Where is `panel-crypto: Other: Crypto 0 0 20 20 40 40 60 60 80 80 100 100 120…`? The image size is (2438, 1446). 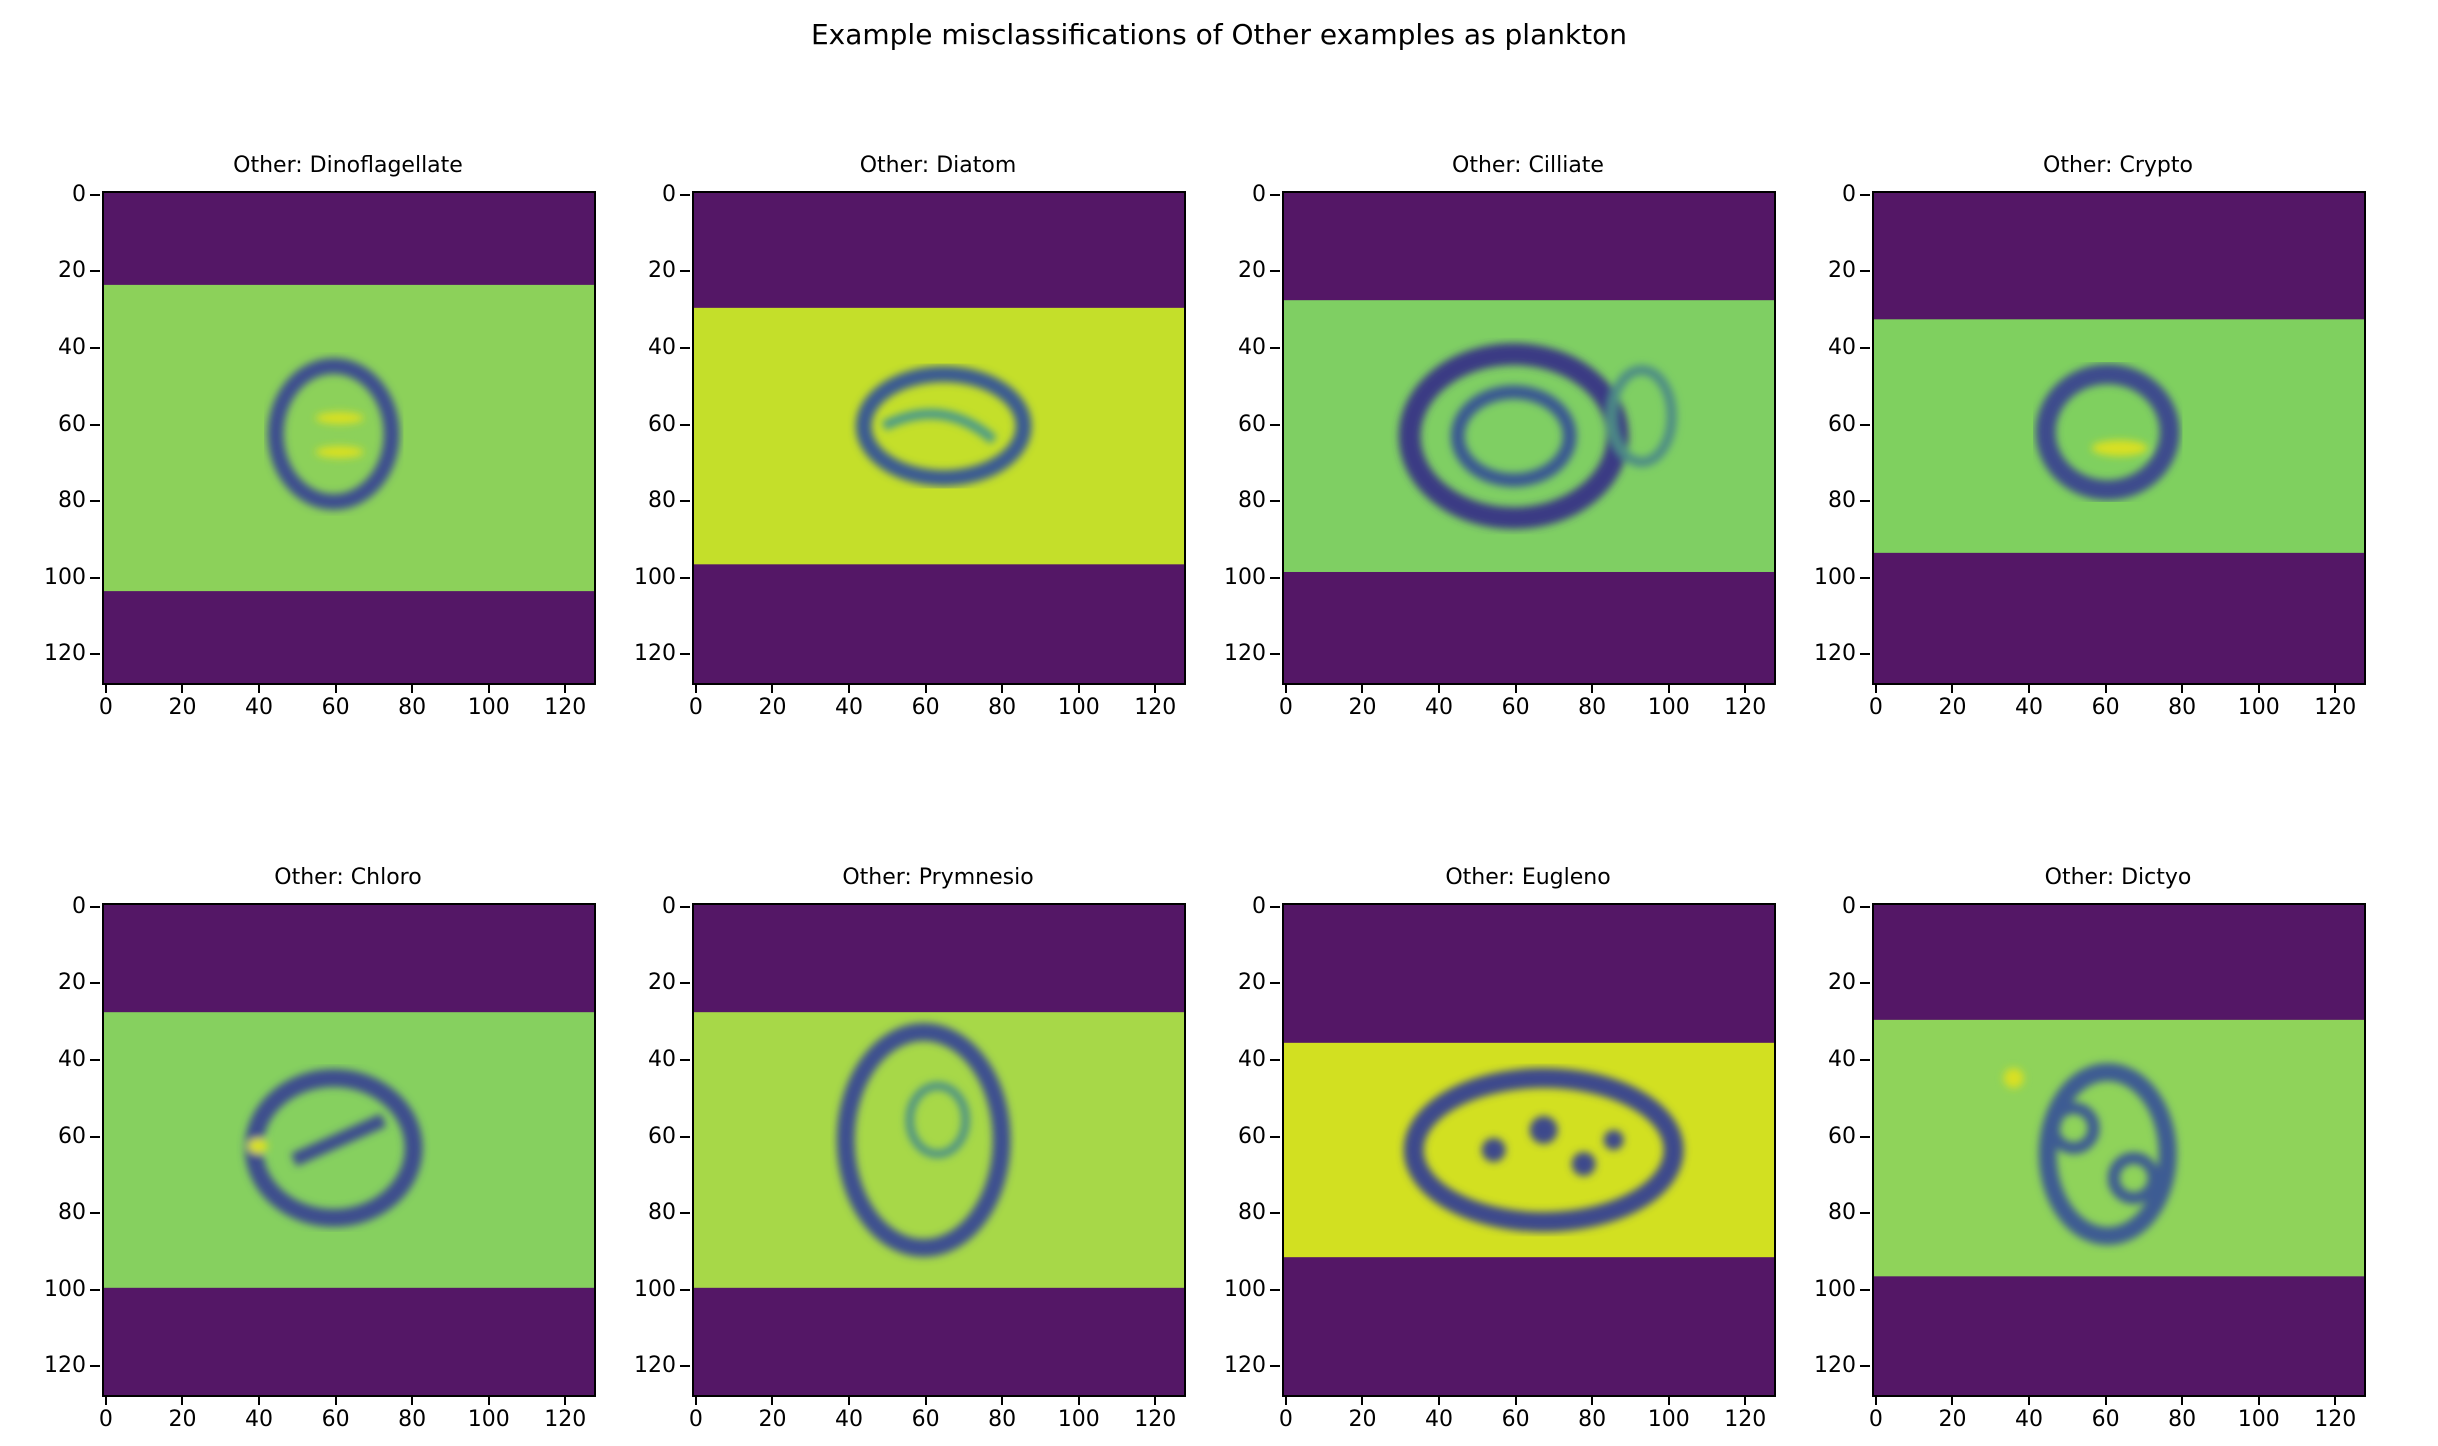 panel-crypto: Other: Crypto 0 0 20 20 40 40 60 60 80 80 100 100 120… is located at coordinates (2090, 436).